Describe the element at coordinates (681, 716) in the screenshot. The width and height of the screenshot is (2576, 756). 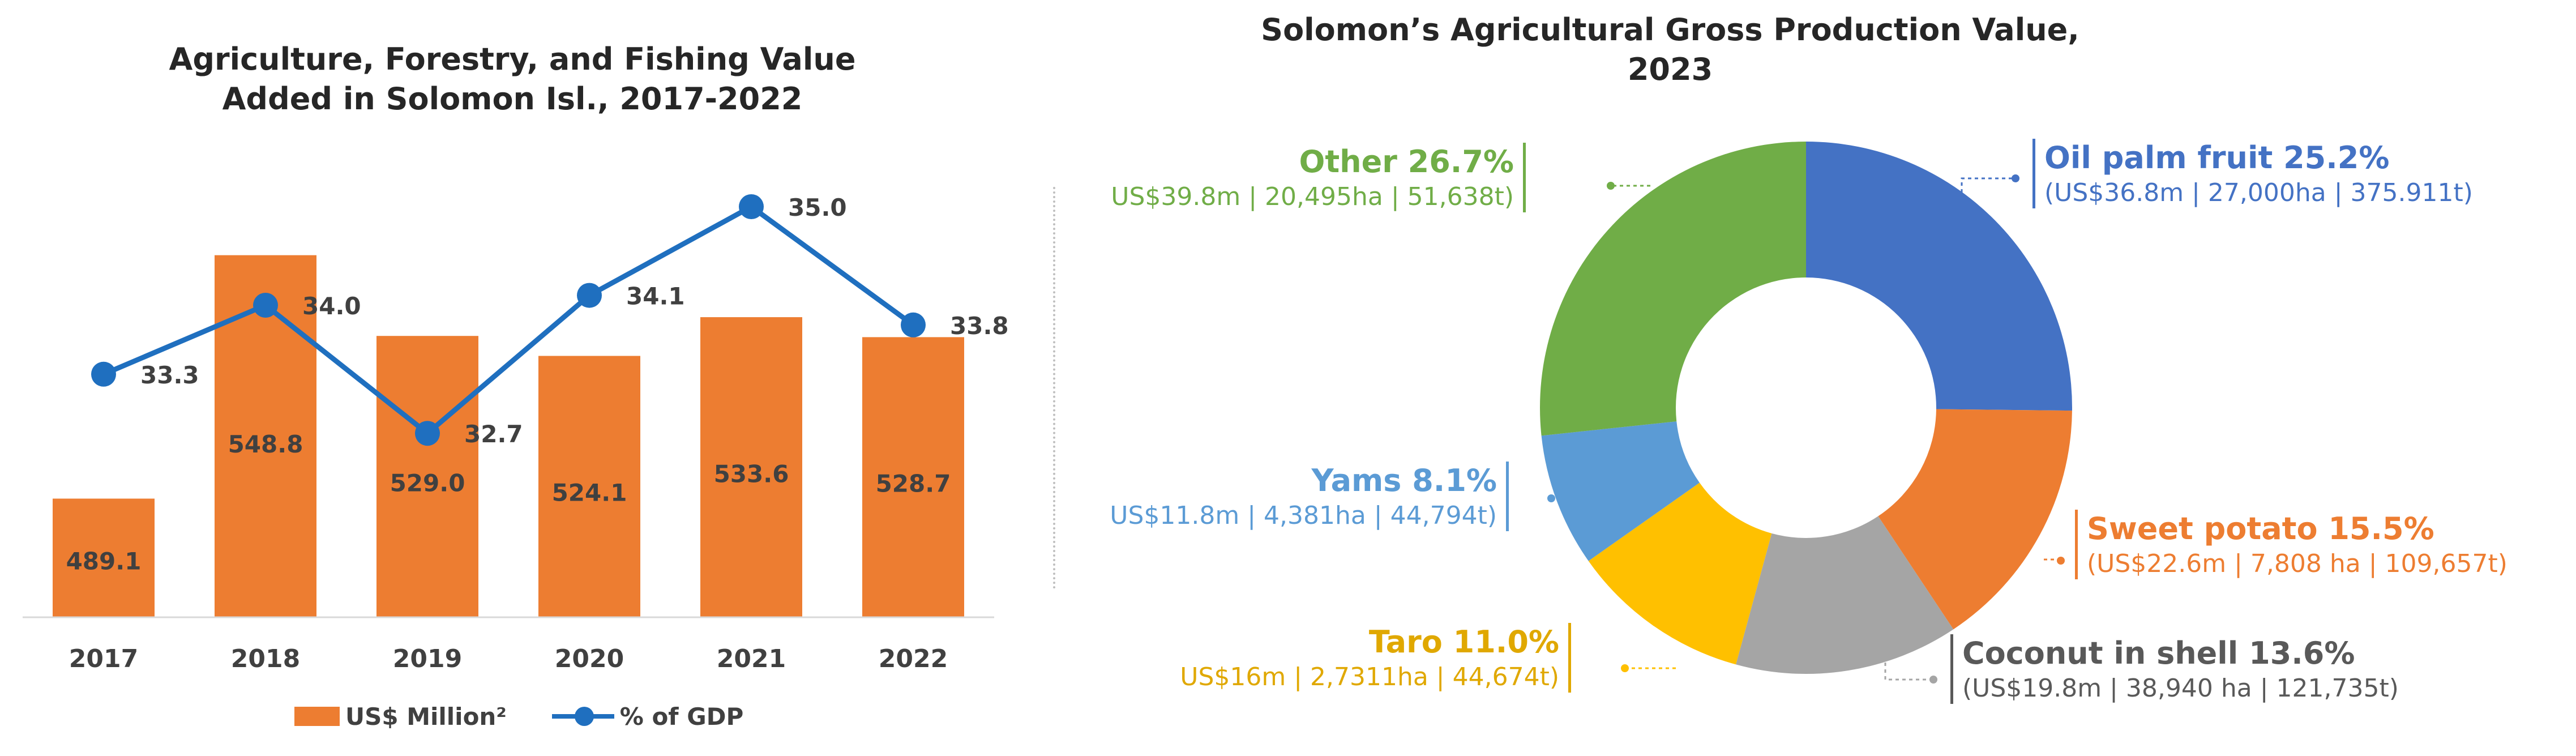
I see `line-legend-label: % of GDP` at that location.